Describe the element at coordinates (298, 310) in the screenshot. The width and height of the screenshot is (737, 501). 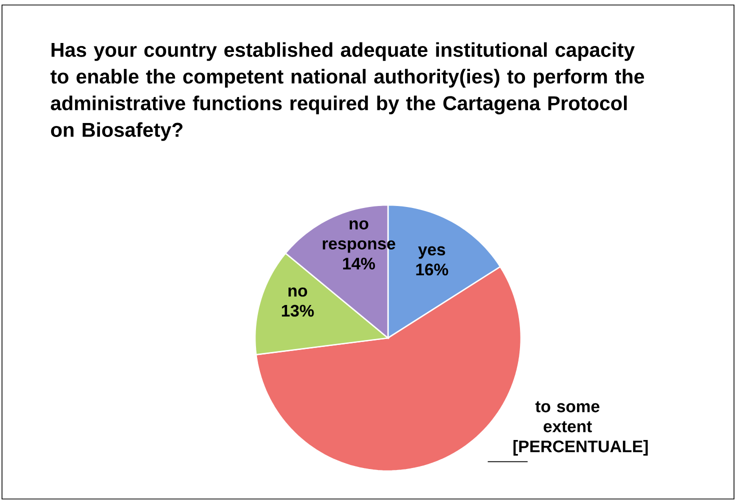
I see `data-label: 13%` at that location.